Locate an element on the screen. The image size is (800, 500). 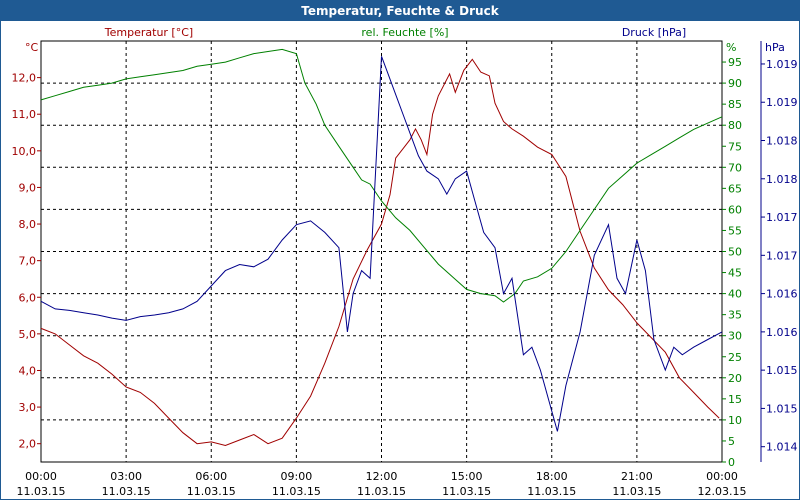
temperature-tick-label: 10,0 is located at coordinates (24, 151).